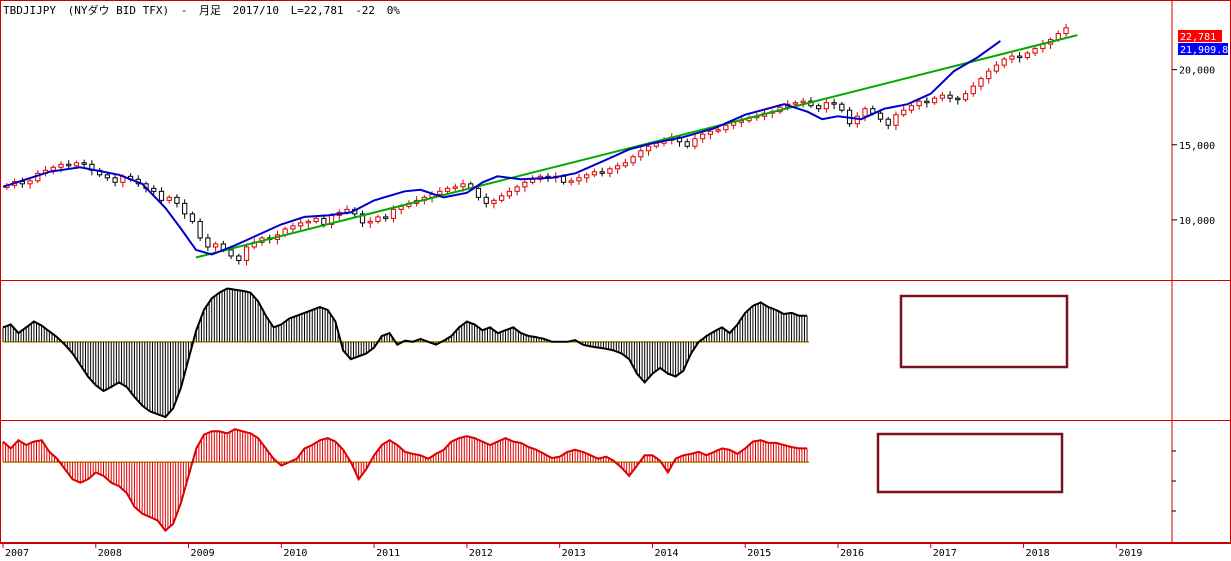  Describe the element at coordinates (852, 553) in the screenshot. I see `time-tick-label: 2016` at that location.